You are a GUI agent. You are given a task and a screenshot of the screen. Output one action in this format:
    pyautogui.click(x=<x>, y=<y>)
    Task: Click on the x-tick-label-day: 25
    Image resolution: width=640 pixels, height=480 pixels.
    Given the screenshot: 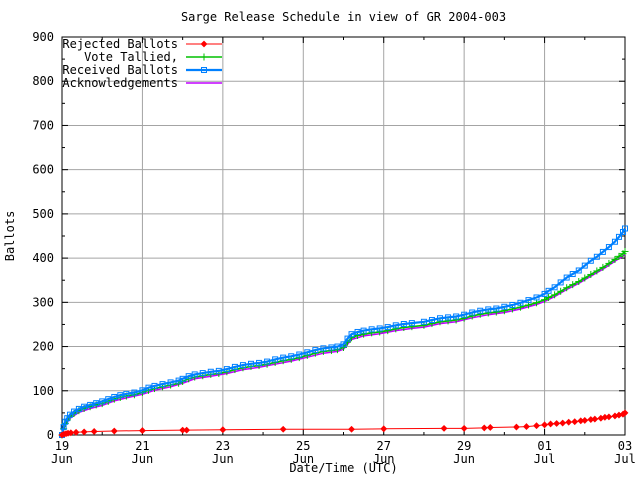 What is the action you would take?
    pyautogui.click(x=303, y=446)
    